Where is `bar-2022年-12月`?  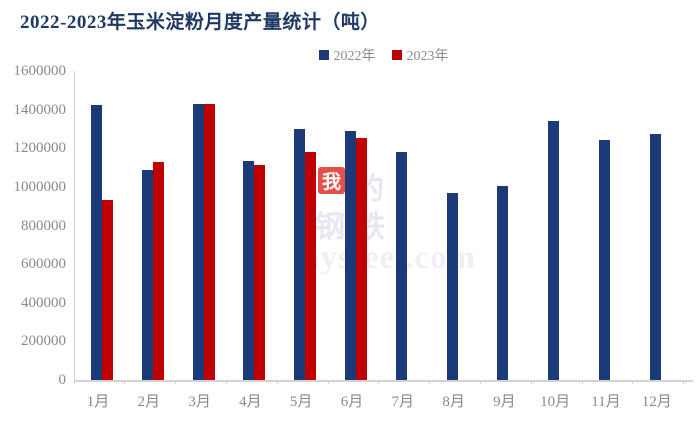 bar-2022年-12月 is located at coordinates (655, 256).